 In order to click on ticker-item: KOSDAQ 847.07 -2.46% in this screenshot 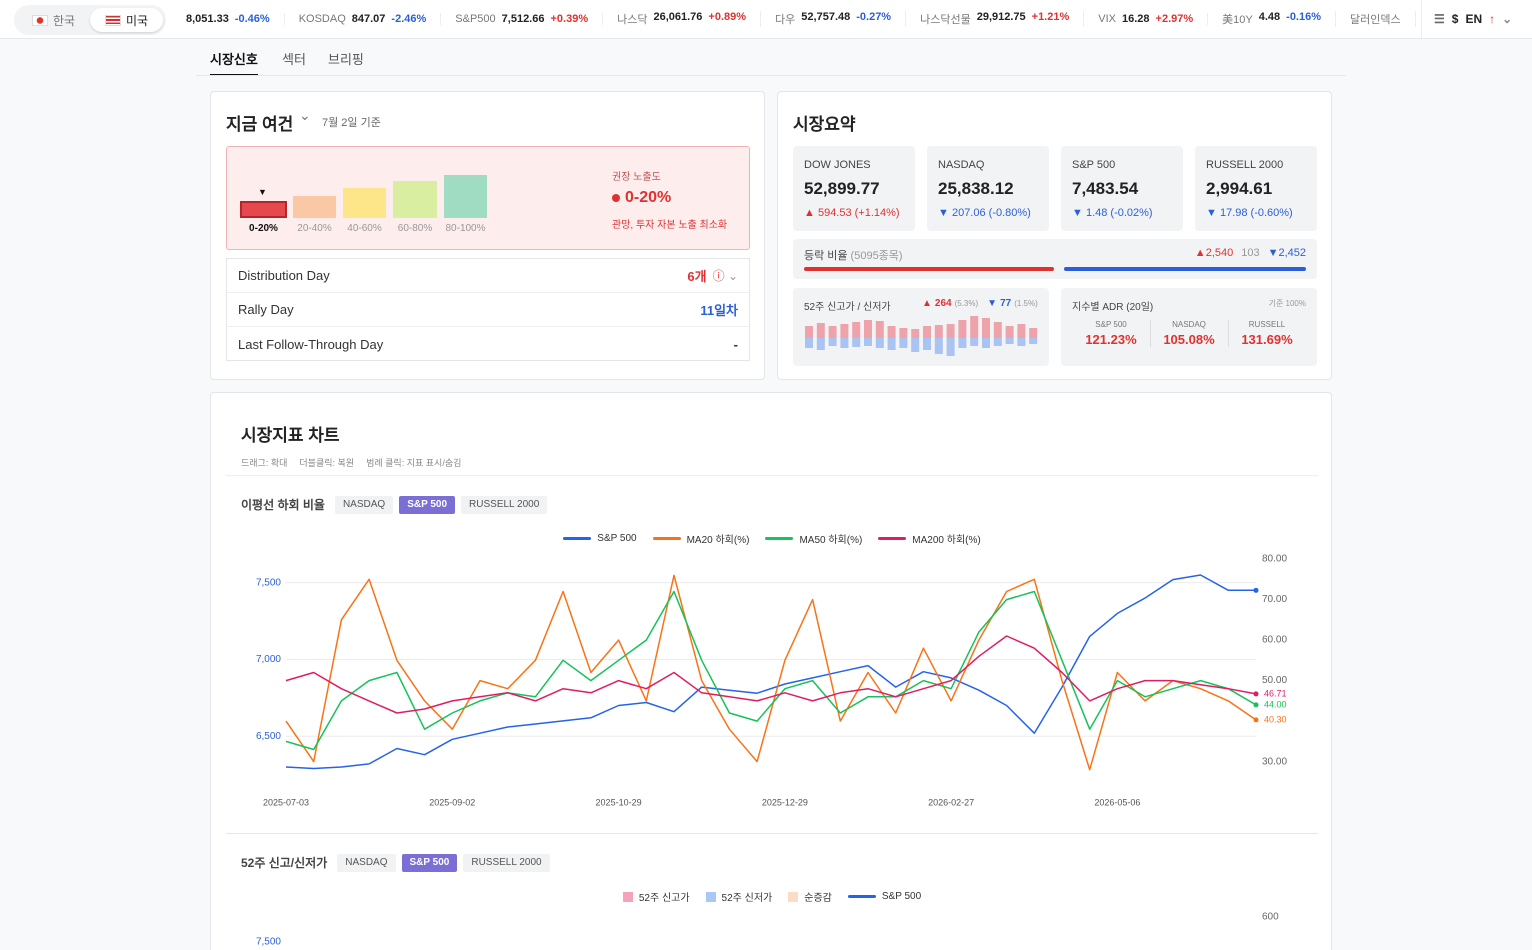, I will do `click(363, 19)`.